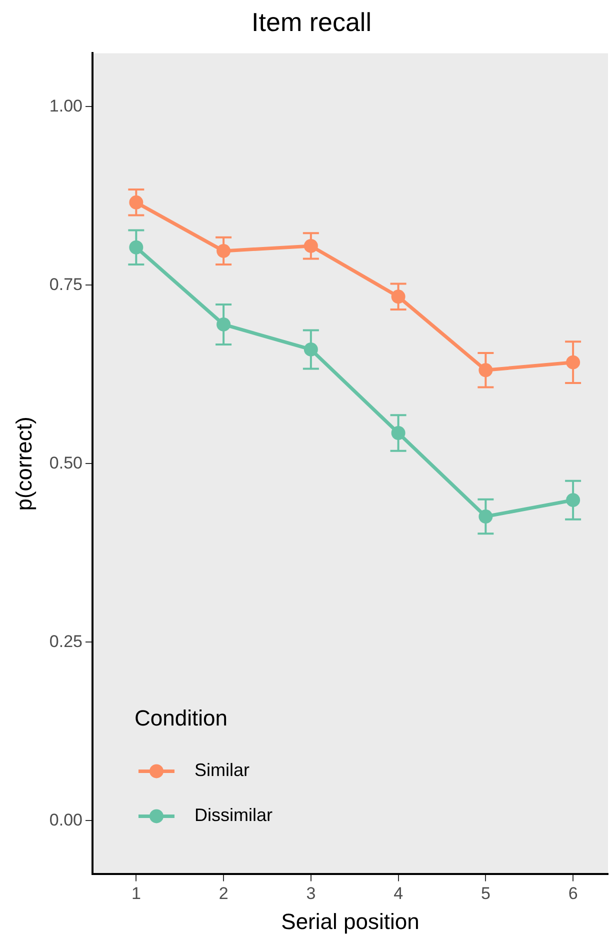 Image resolution: width=615 pixels, height=944 pixels. I want to click on y-tick-label: 0.50, so click(65, 462).